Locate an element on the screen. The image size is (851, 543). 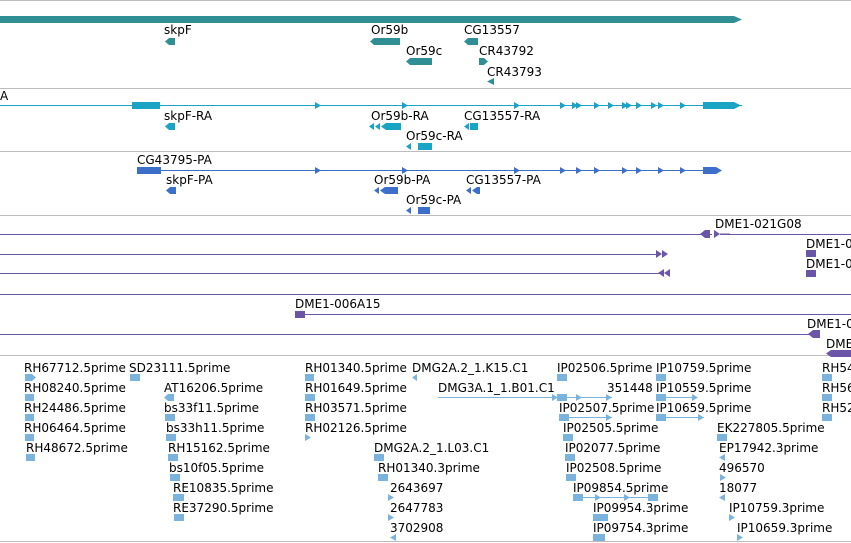
clone-label-1: DME1-021G08 is located at coordinates (758, 224).